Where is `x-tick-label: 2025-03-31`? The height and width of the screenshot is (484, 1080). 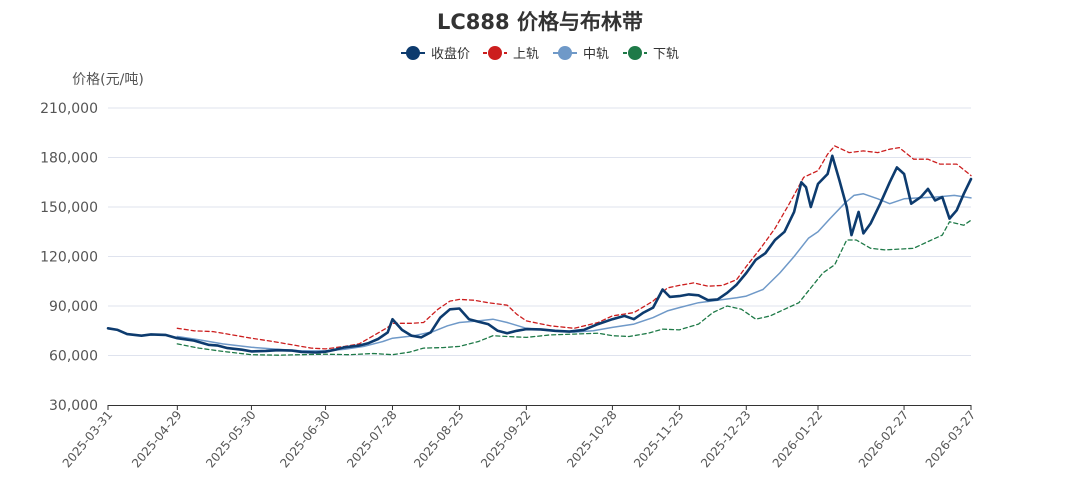 x-tick-label: 2025-03-31 is located at coordinates (88, 439).